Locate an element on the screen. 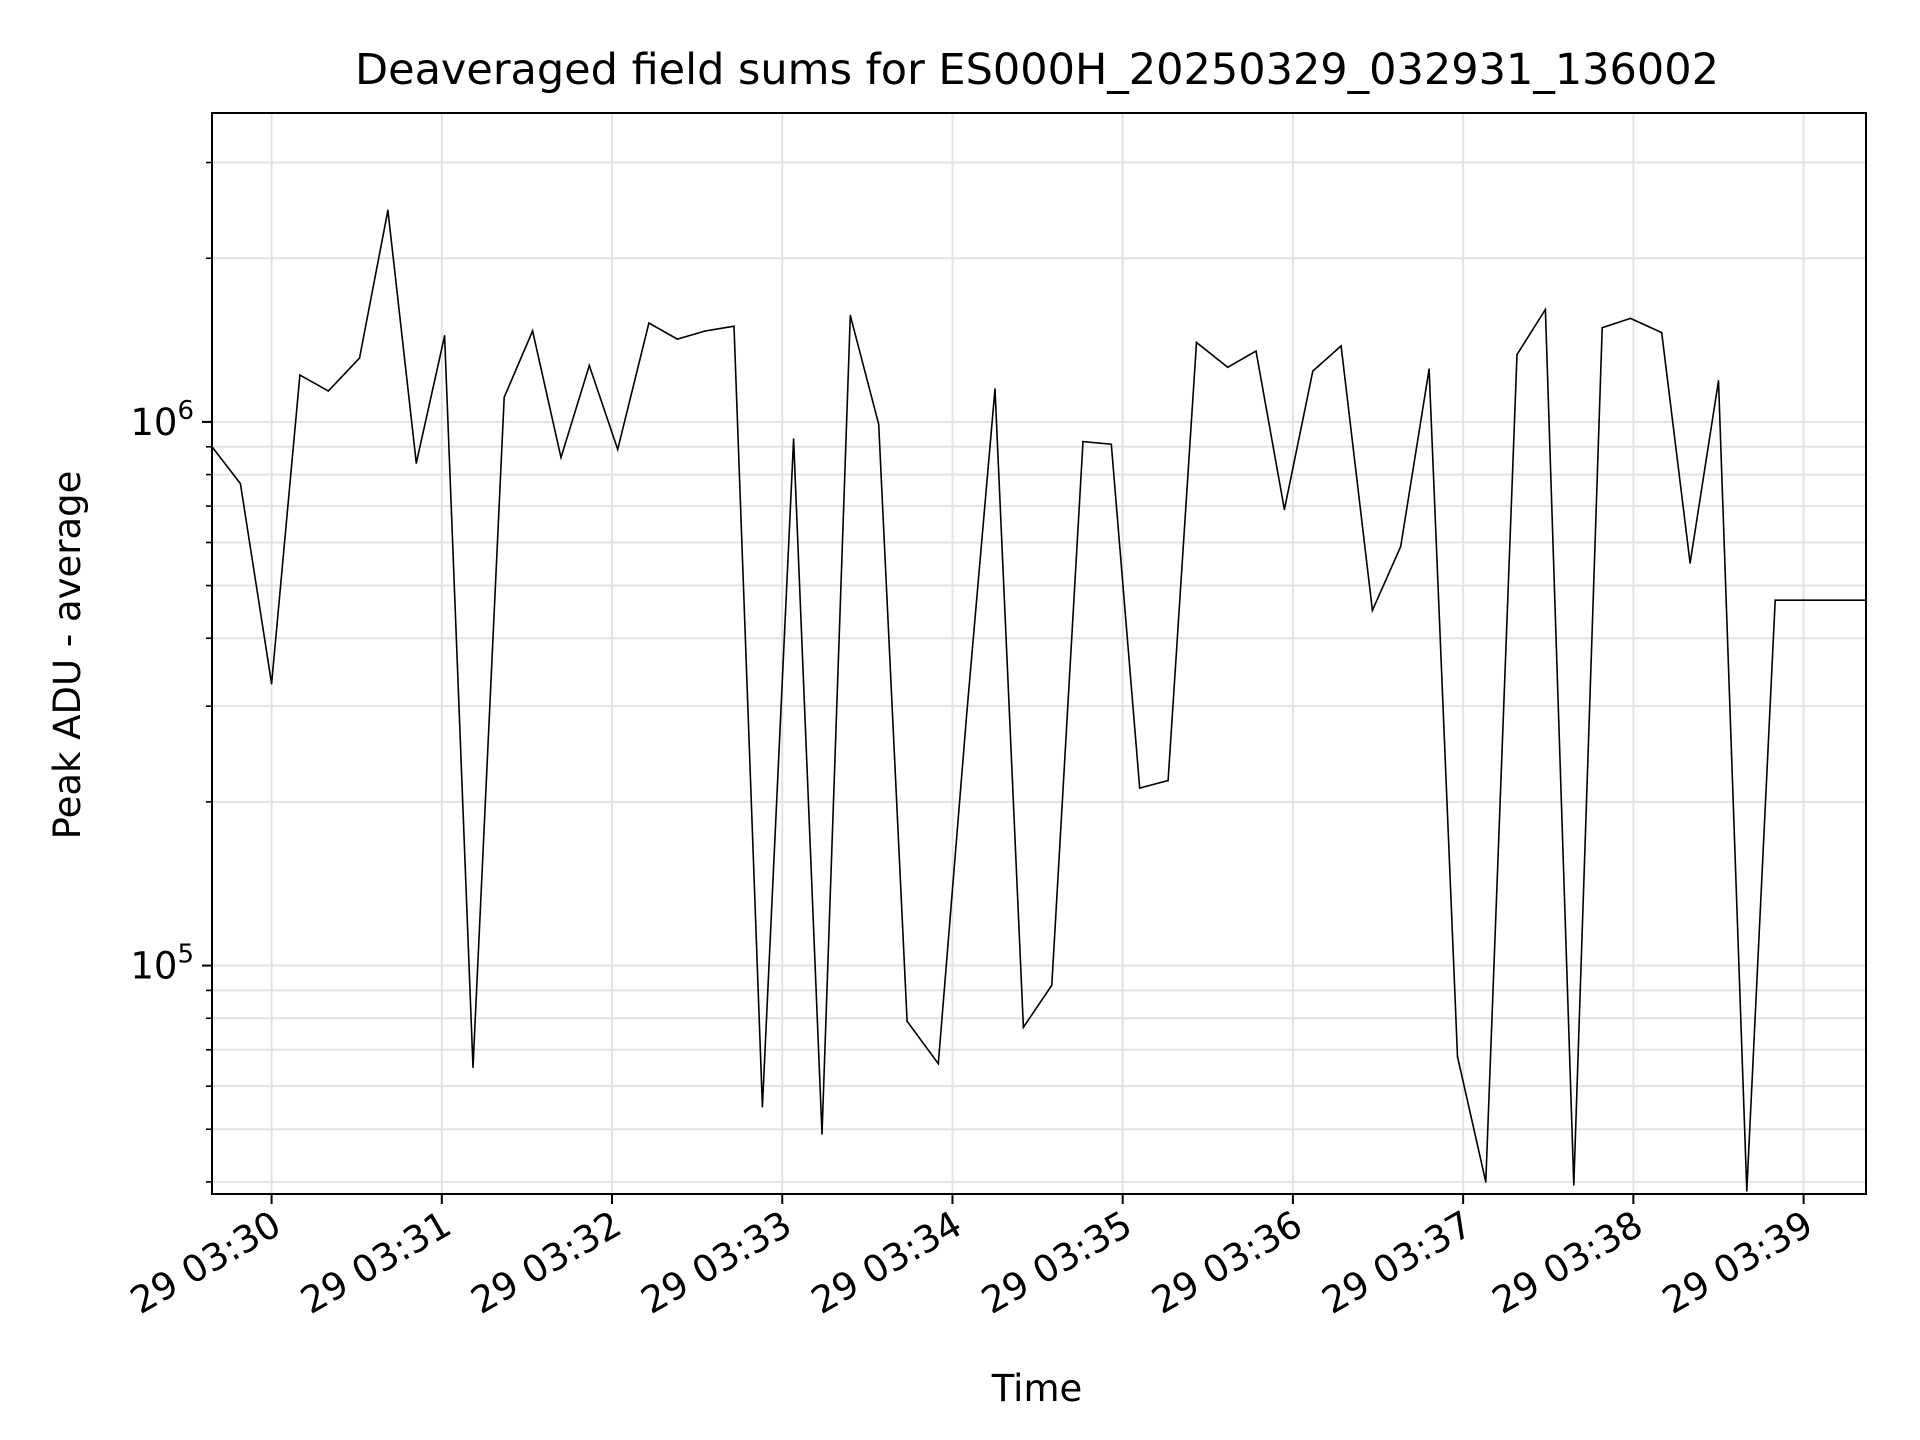  y-tick-exponent: 6 is located at coordinates (185, 411).